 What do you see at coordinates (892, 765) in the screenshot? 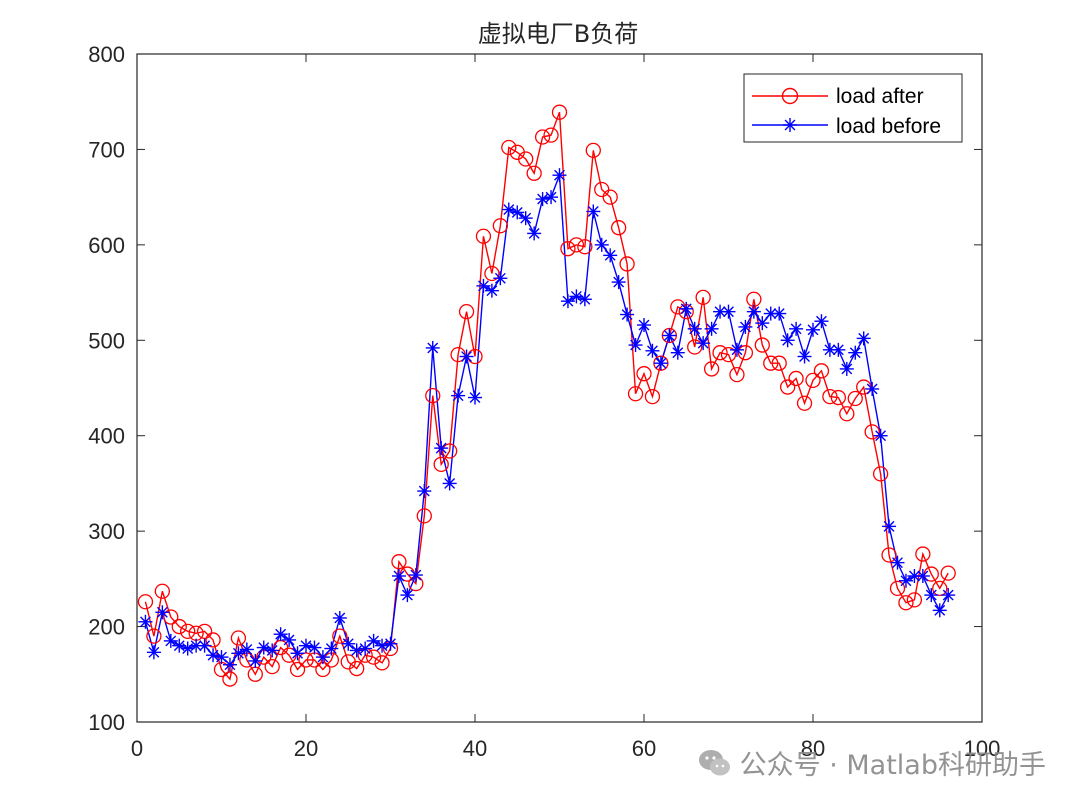
I see `watermark-text: 公众号 · Matlab科研助手` at bounding box center [892, 765].